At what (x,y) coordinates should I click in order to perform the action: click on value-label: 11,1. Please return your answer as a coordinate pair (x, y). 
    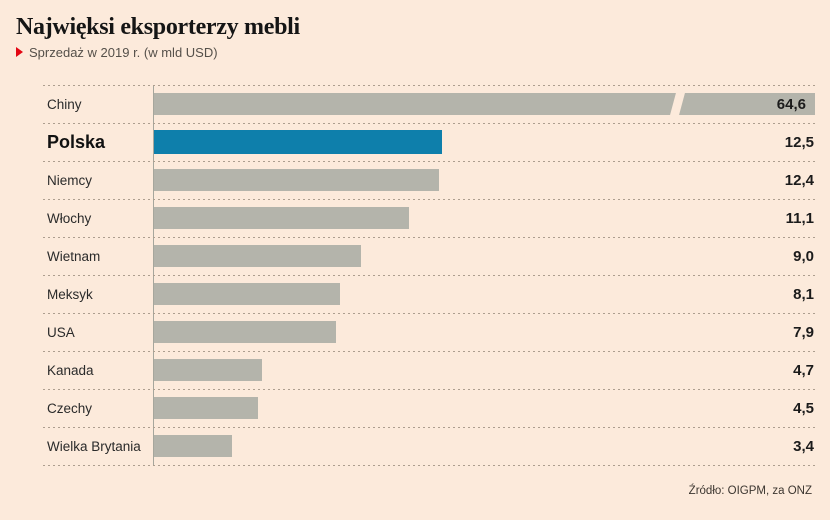
    Looking at the image, I should click on (799, 218).